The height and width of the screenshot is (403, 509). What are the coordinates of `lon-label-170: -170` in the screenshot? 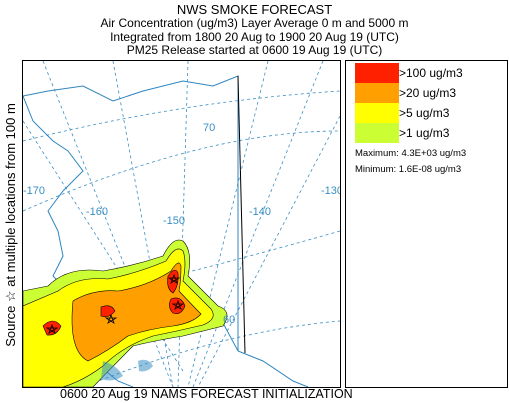 It's located at (34, 191).